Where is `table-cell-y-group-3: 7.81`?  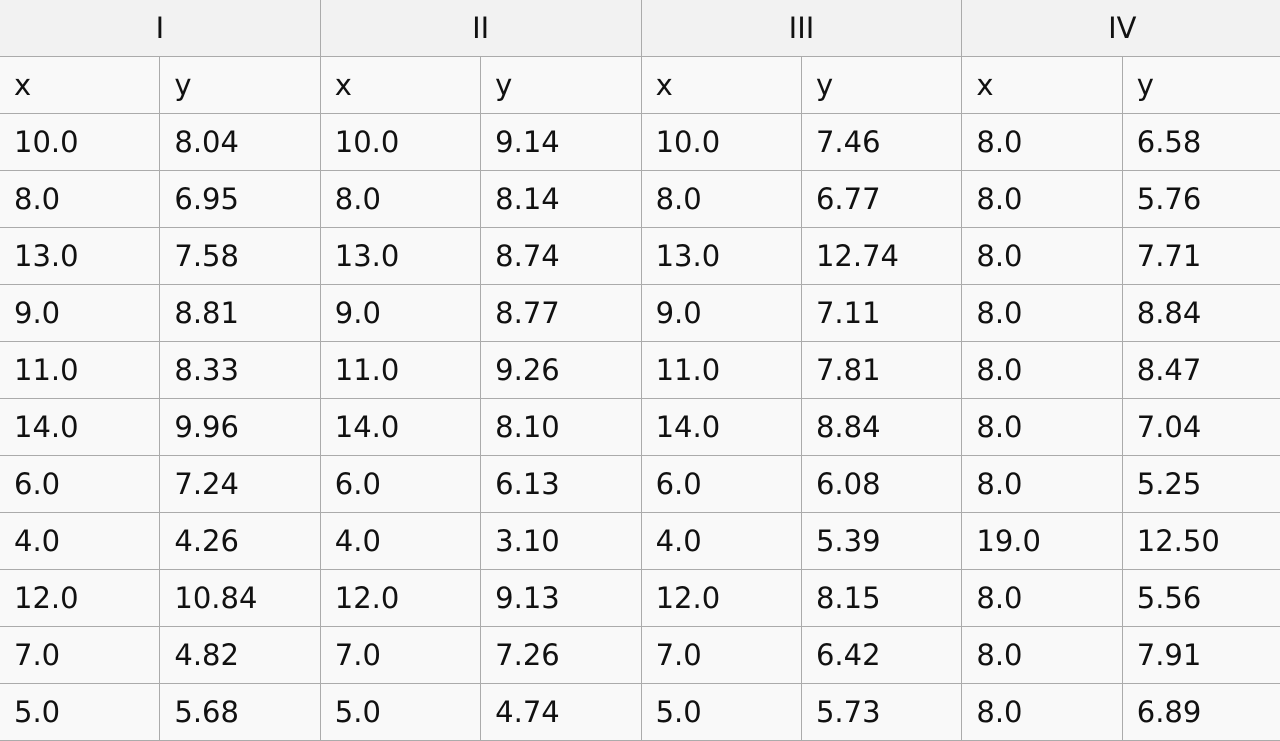 table-cell-y-group-3: 7.81 is located at coordinates (881, 370).